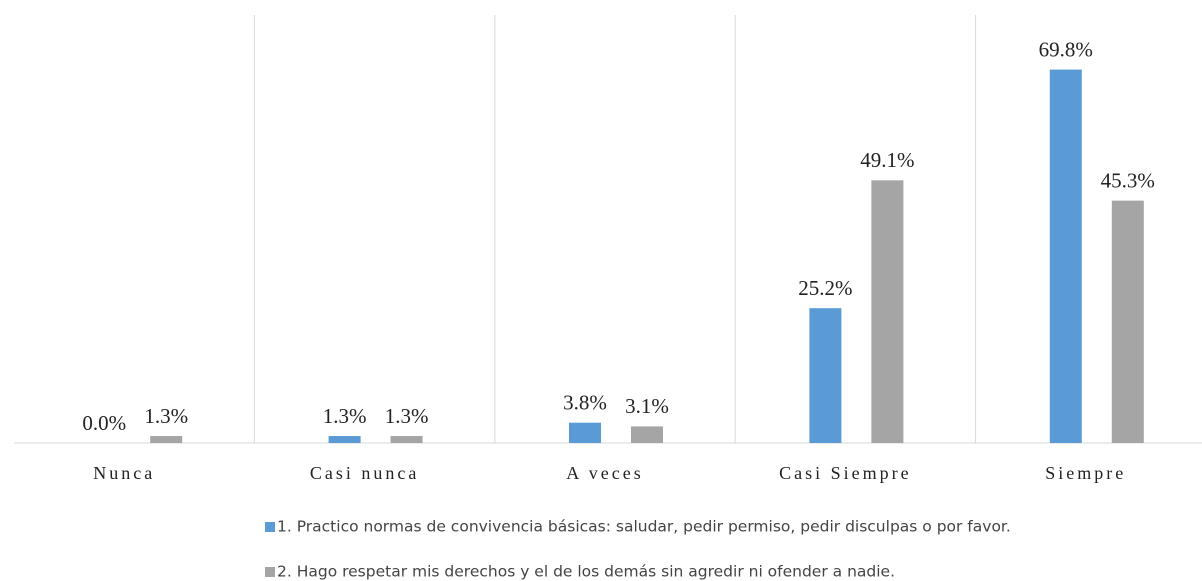  Describe the element at coordinates (1066, 49) in the screenshot. I see `data-label: 69.8%` at that location.